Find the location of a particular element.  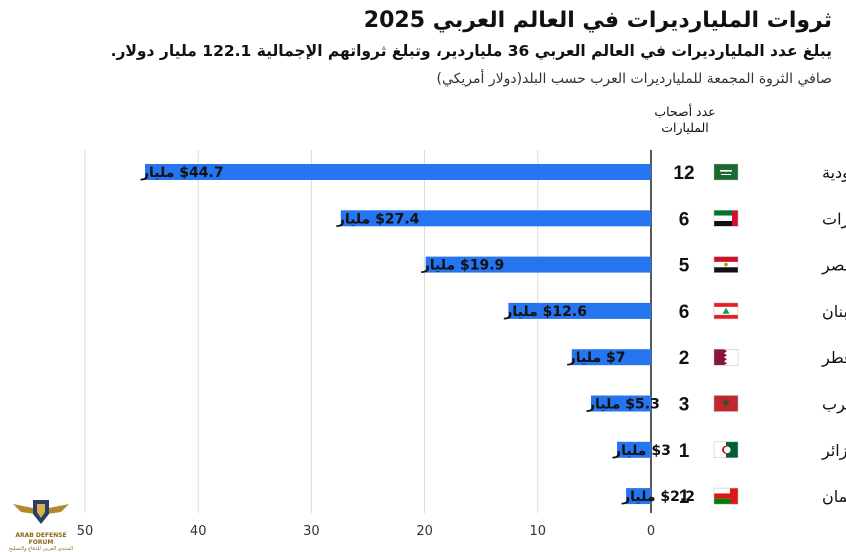

uae-flag-icon is located at coordinates (726, 218).